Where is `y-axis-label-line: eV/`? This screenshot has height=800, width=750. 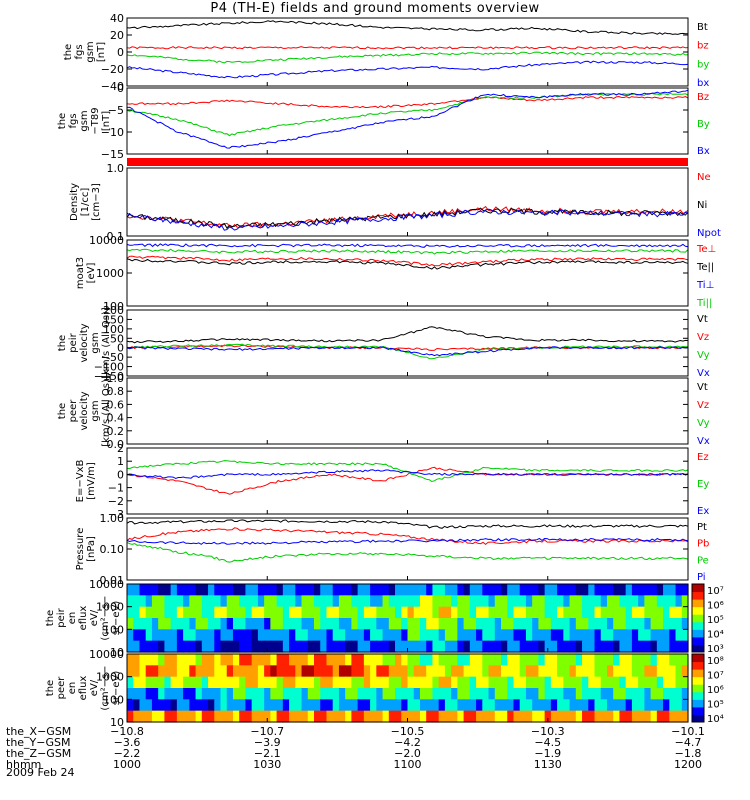 y-axis-label-line: eV/ is located at coordinates (94, 687).